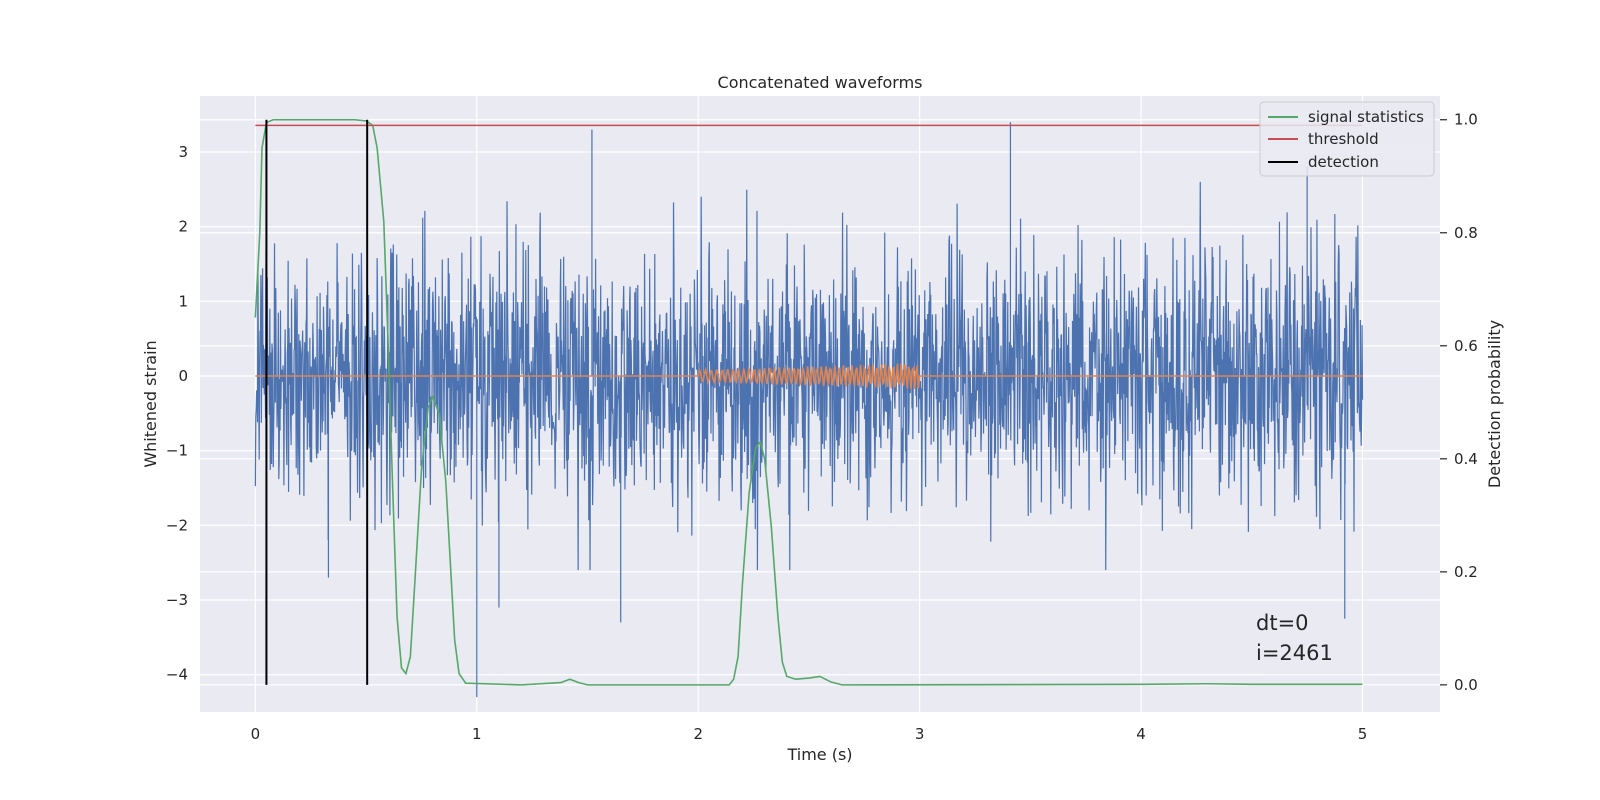 The width and height of the screenshot is (1600, 800). I want to click on y2-tick-label: 0.4, so click(1466, 459).